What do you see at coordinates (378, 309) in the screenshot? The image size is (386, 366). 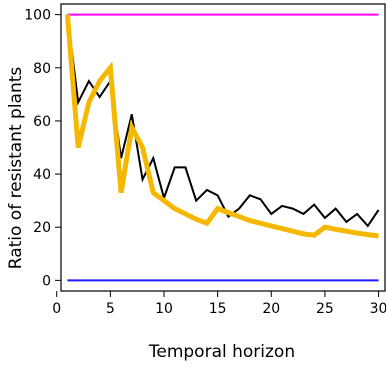 I see `x-tick-label: 30` at bounding box center [378, 309].